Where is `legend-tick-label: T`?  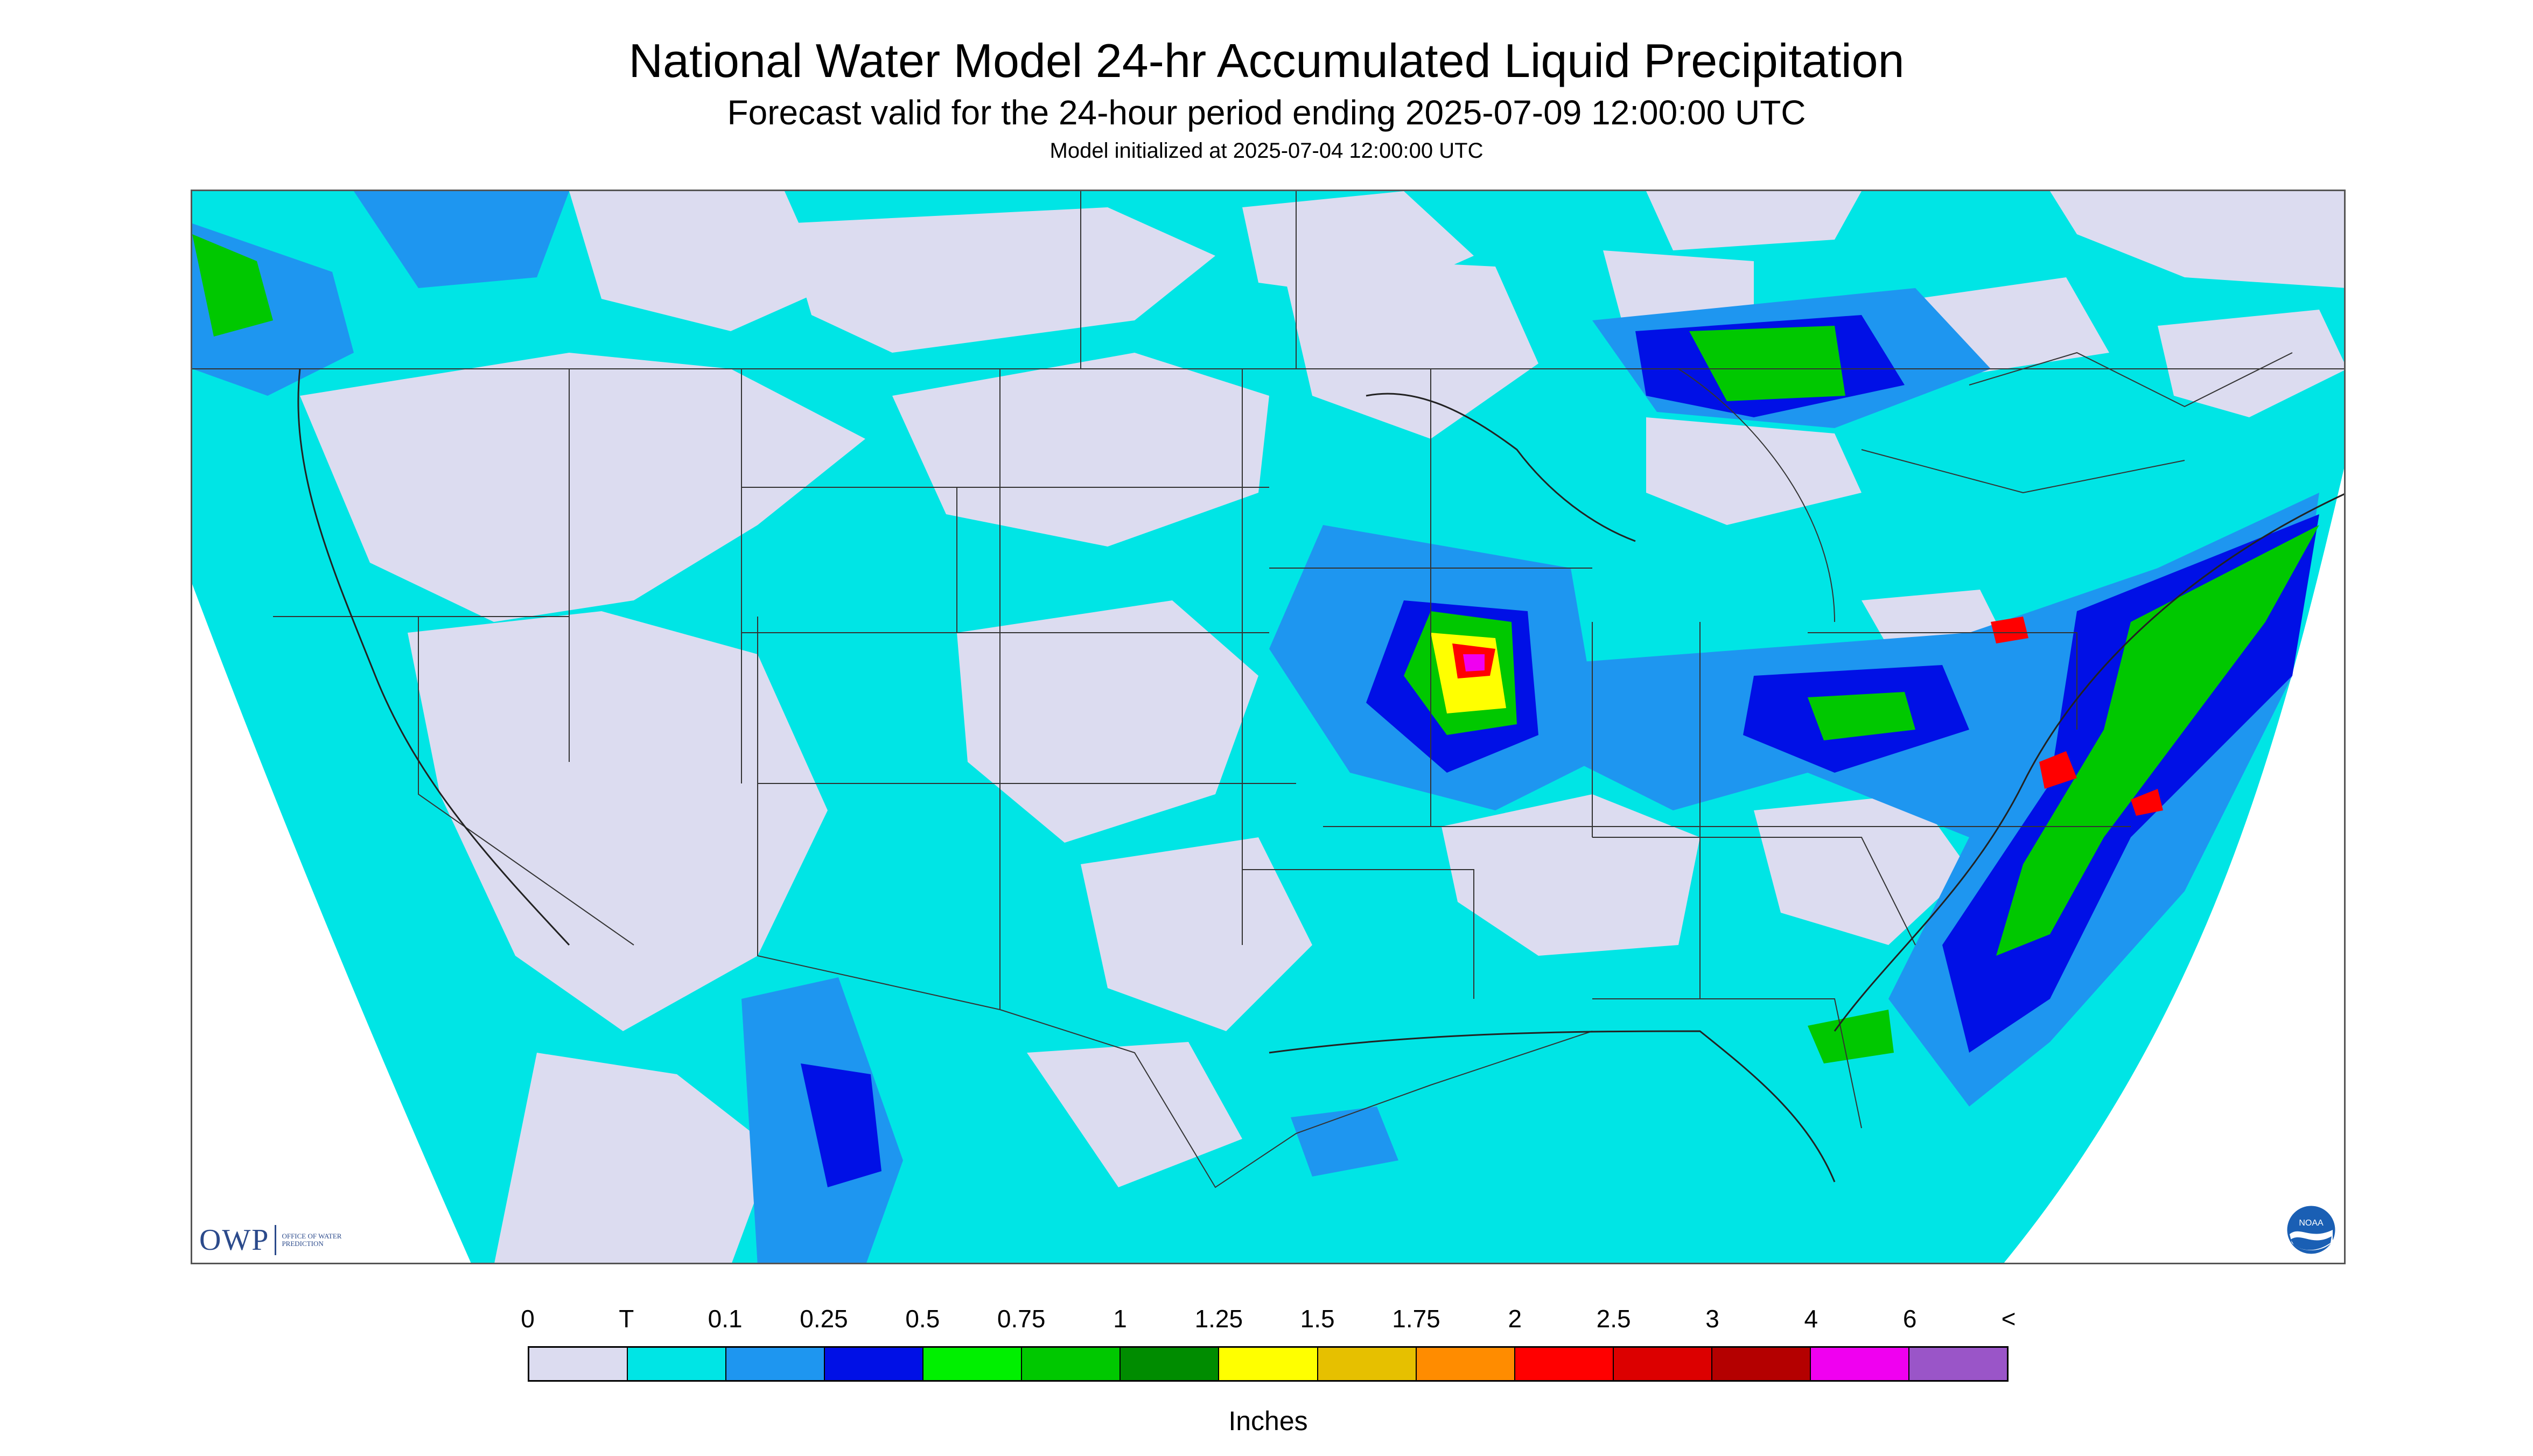 legend-tick-label: T is located at coordinates (627, 1319).